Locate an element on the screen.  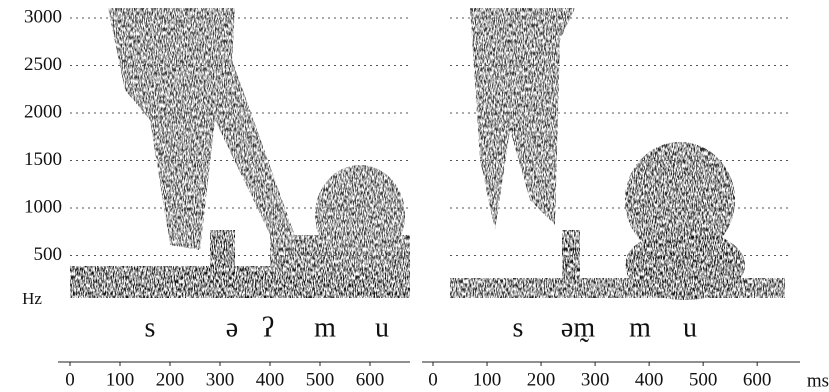
y-tick-label: 2000 is located at coordinates (43, 111).